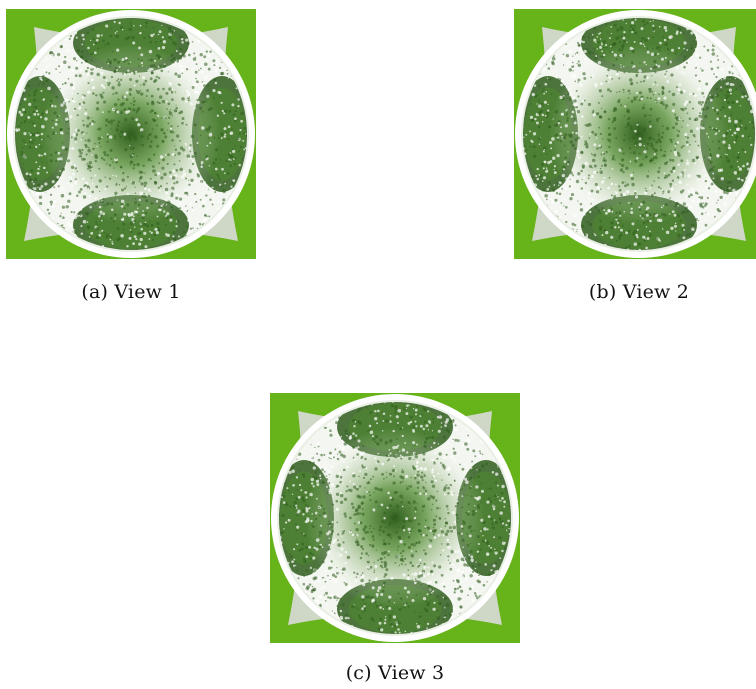 Image resolution: width=756 pixels, height=689 pixels. I want to click on panel-caption: (b) View 2, so click(639, 292).